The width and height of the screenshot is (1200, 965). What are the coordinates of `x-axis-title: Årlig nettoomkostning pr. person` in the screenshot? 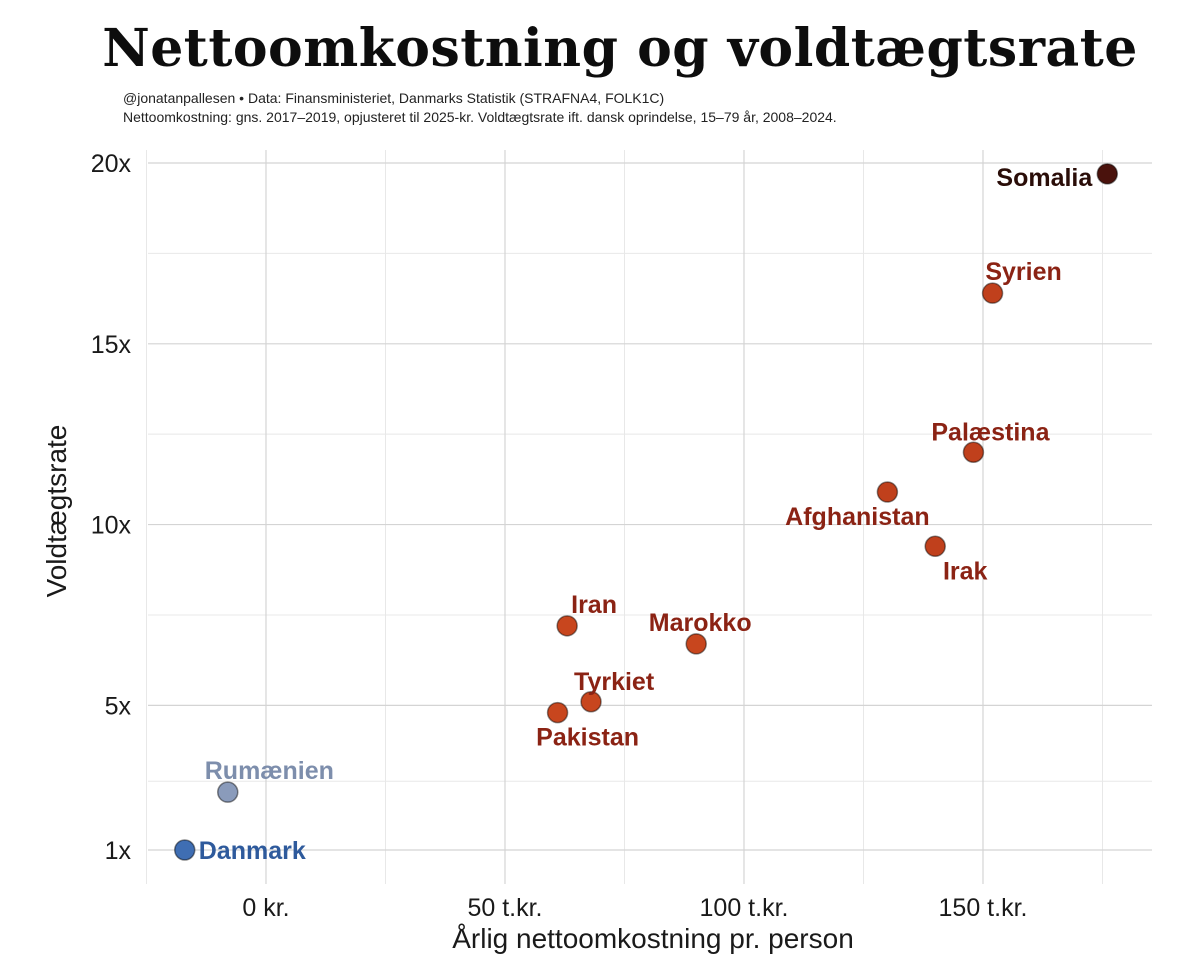 It's located at (653, 938).